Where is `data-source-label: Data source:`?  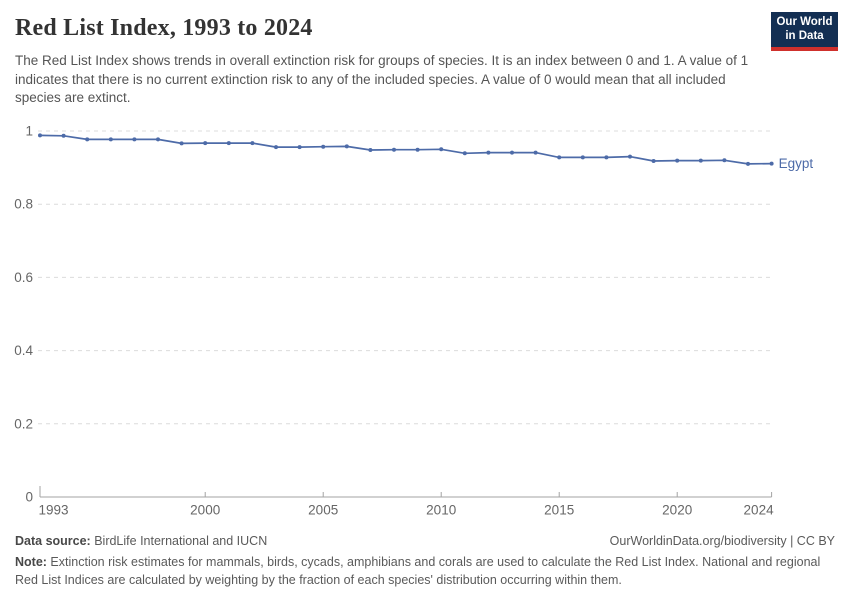
data-source-label: Data source: is located at coordinates (53, 541).